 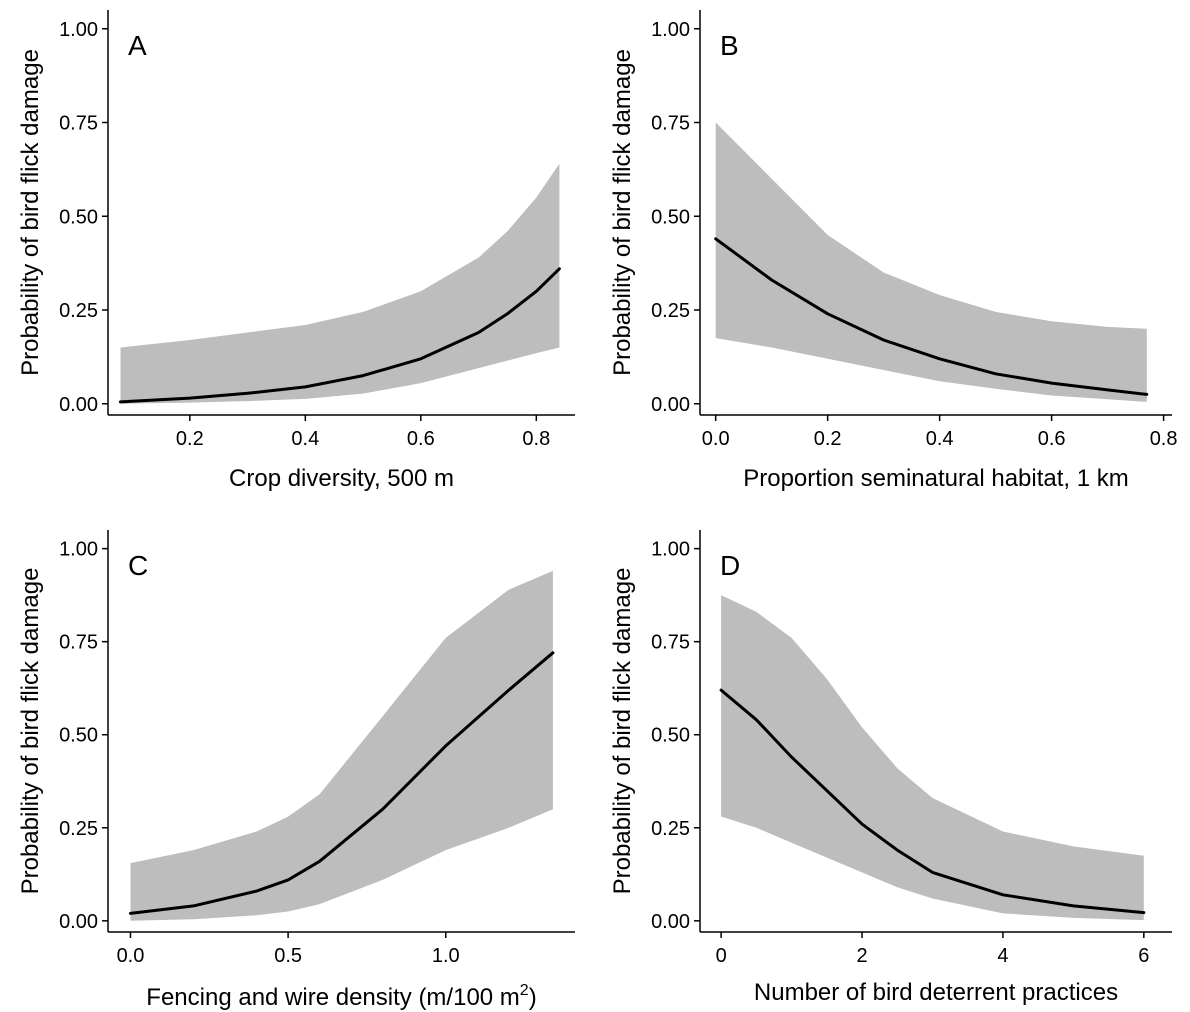 What do you see at coordinates (940, 439) in the screenshot?
I see `panel-b-x-tick-label: 0.4` at bounding box center [940, 439].